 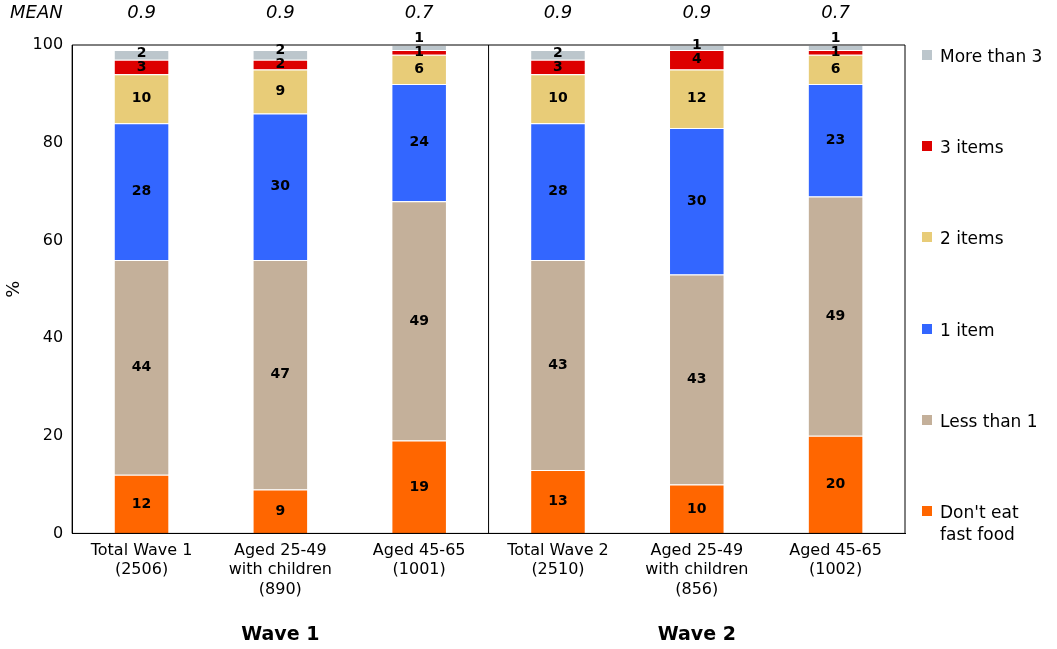 I want to click on legend-label: Don't eat fast food, so click(x=979, y=522).